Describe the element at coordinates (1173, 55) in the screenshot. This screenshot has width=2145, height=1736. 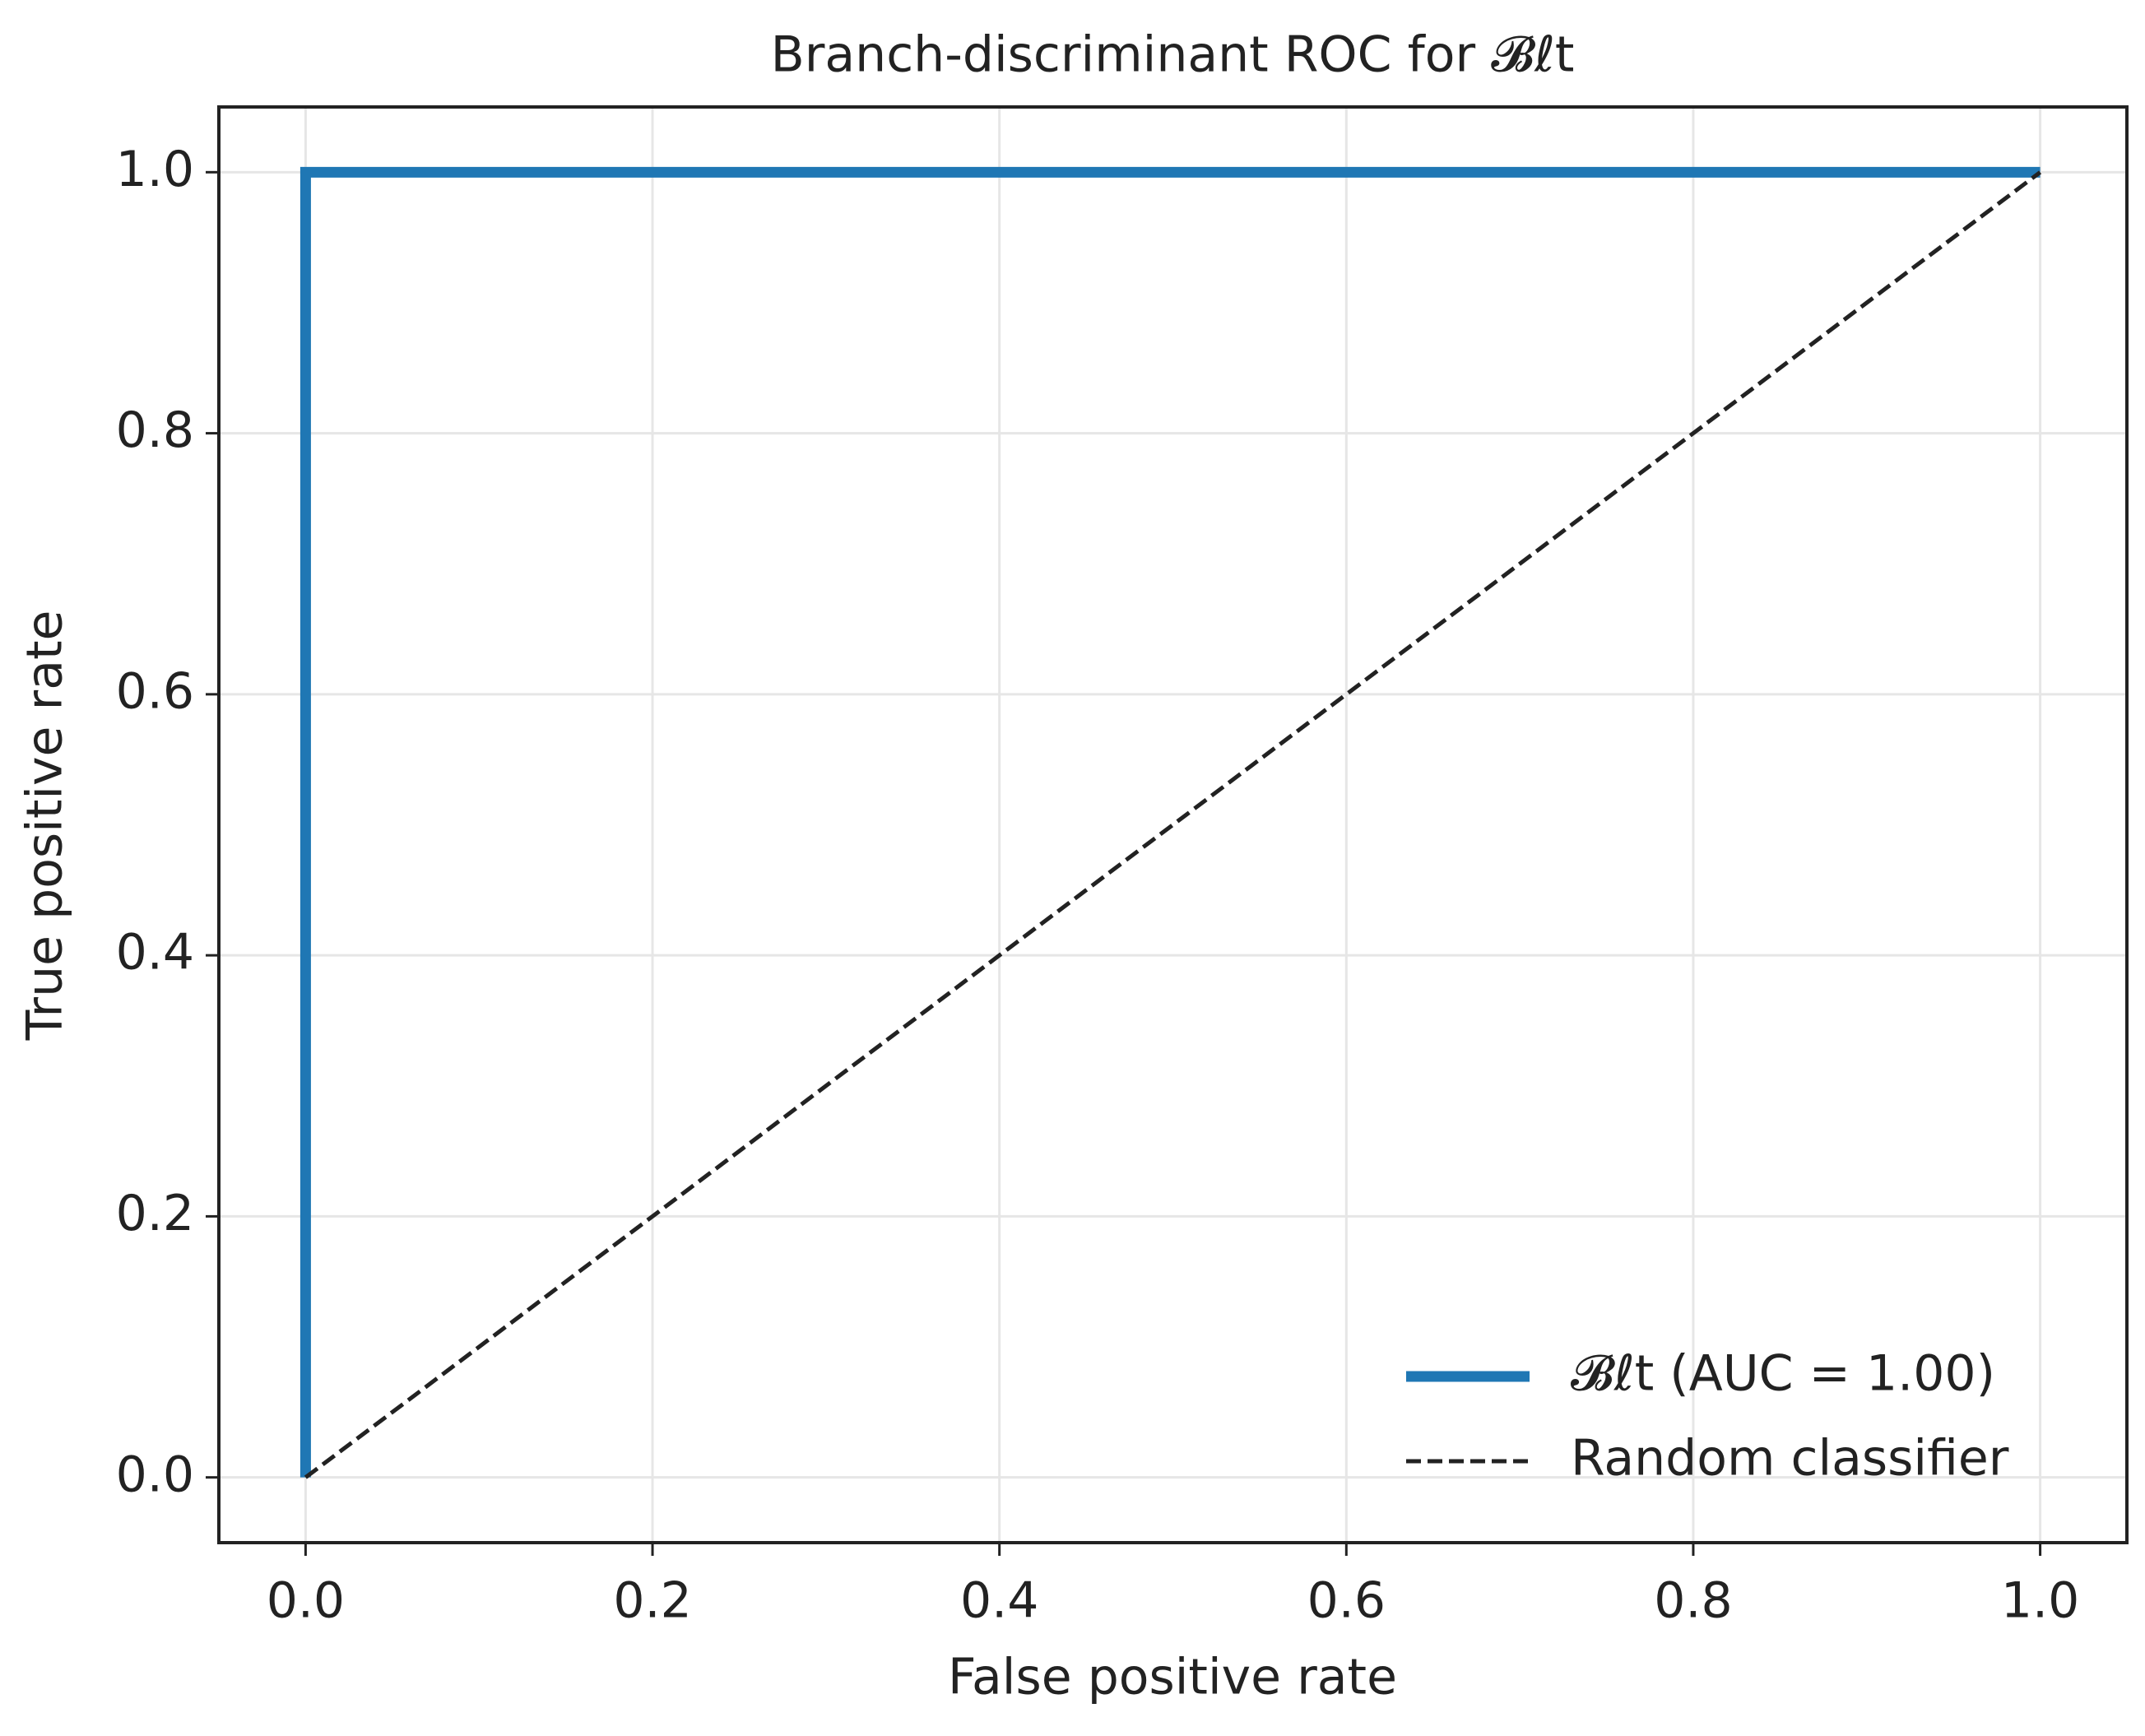
I see `chart-title: Branch-discriminant ROC for 𝓑ℓt` at that location.